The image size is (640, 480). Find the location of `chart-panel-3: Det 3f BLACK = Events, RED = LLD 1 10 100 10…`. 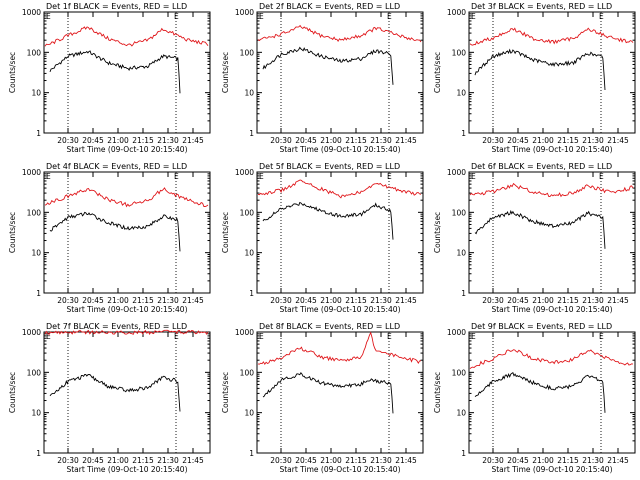

chart-panel-3: Det 3f BLACK = Events, RED = LLD 1 10 100 10… is located at coordinates (534, 78).